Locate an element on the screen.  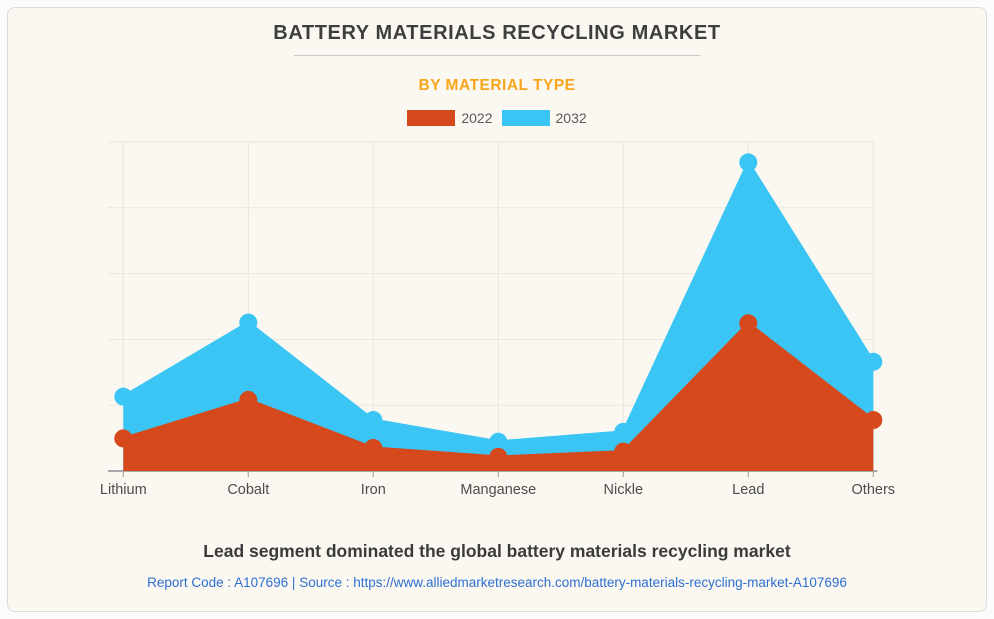
data-point-2022-iron is located at coordinates (373, 447).